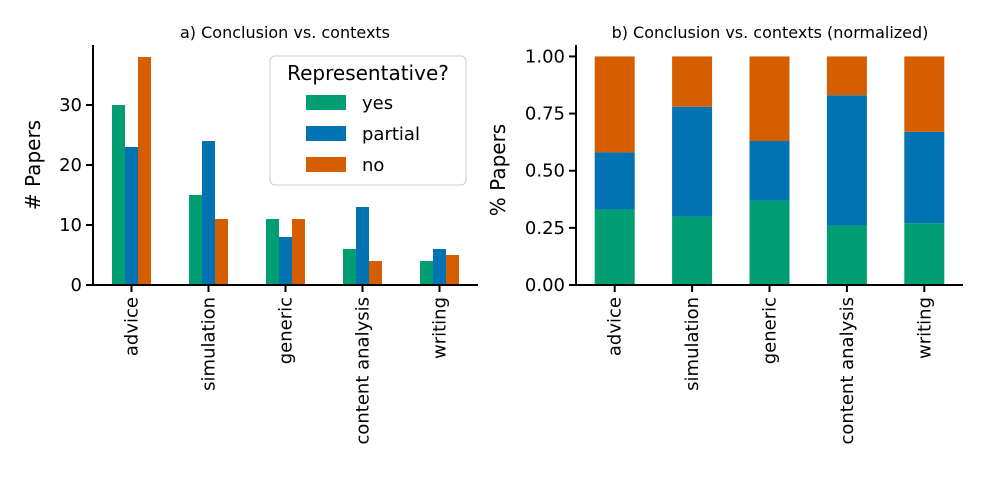 The width and height of the screenshot is (987, 493). What do you see at coordinates (144, 171) in the screenshot?
I see `bar-a-advice-no` at bounding box center [144, 171].